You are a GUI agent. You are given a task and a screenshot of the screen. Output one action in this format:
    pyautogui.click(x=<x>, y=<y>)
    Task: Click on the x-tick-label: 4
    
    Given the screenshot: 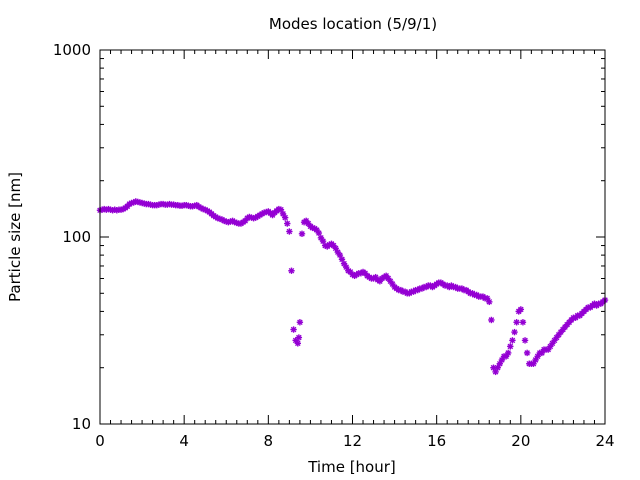 What is the action you would take?
    pyautogui.click(x=184, y=441)
    